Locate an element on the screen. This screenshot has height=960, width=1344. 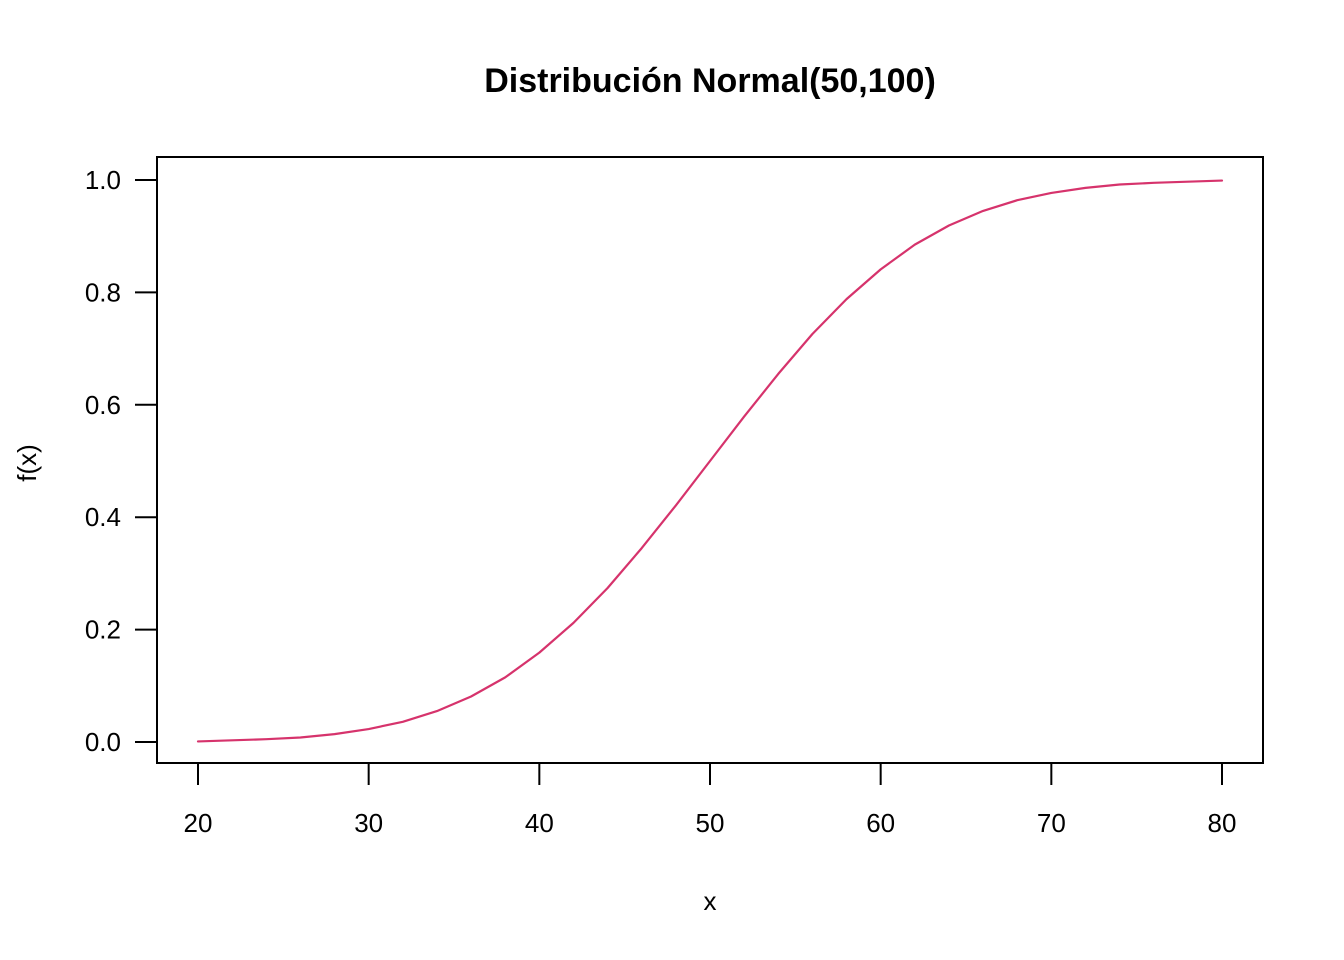
y-axis: 0.0 0.2 0.4 0.6 0.8 1.0 is located at coordinates (121, 461).